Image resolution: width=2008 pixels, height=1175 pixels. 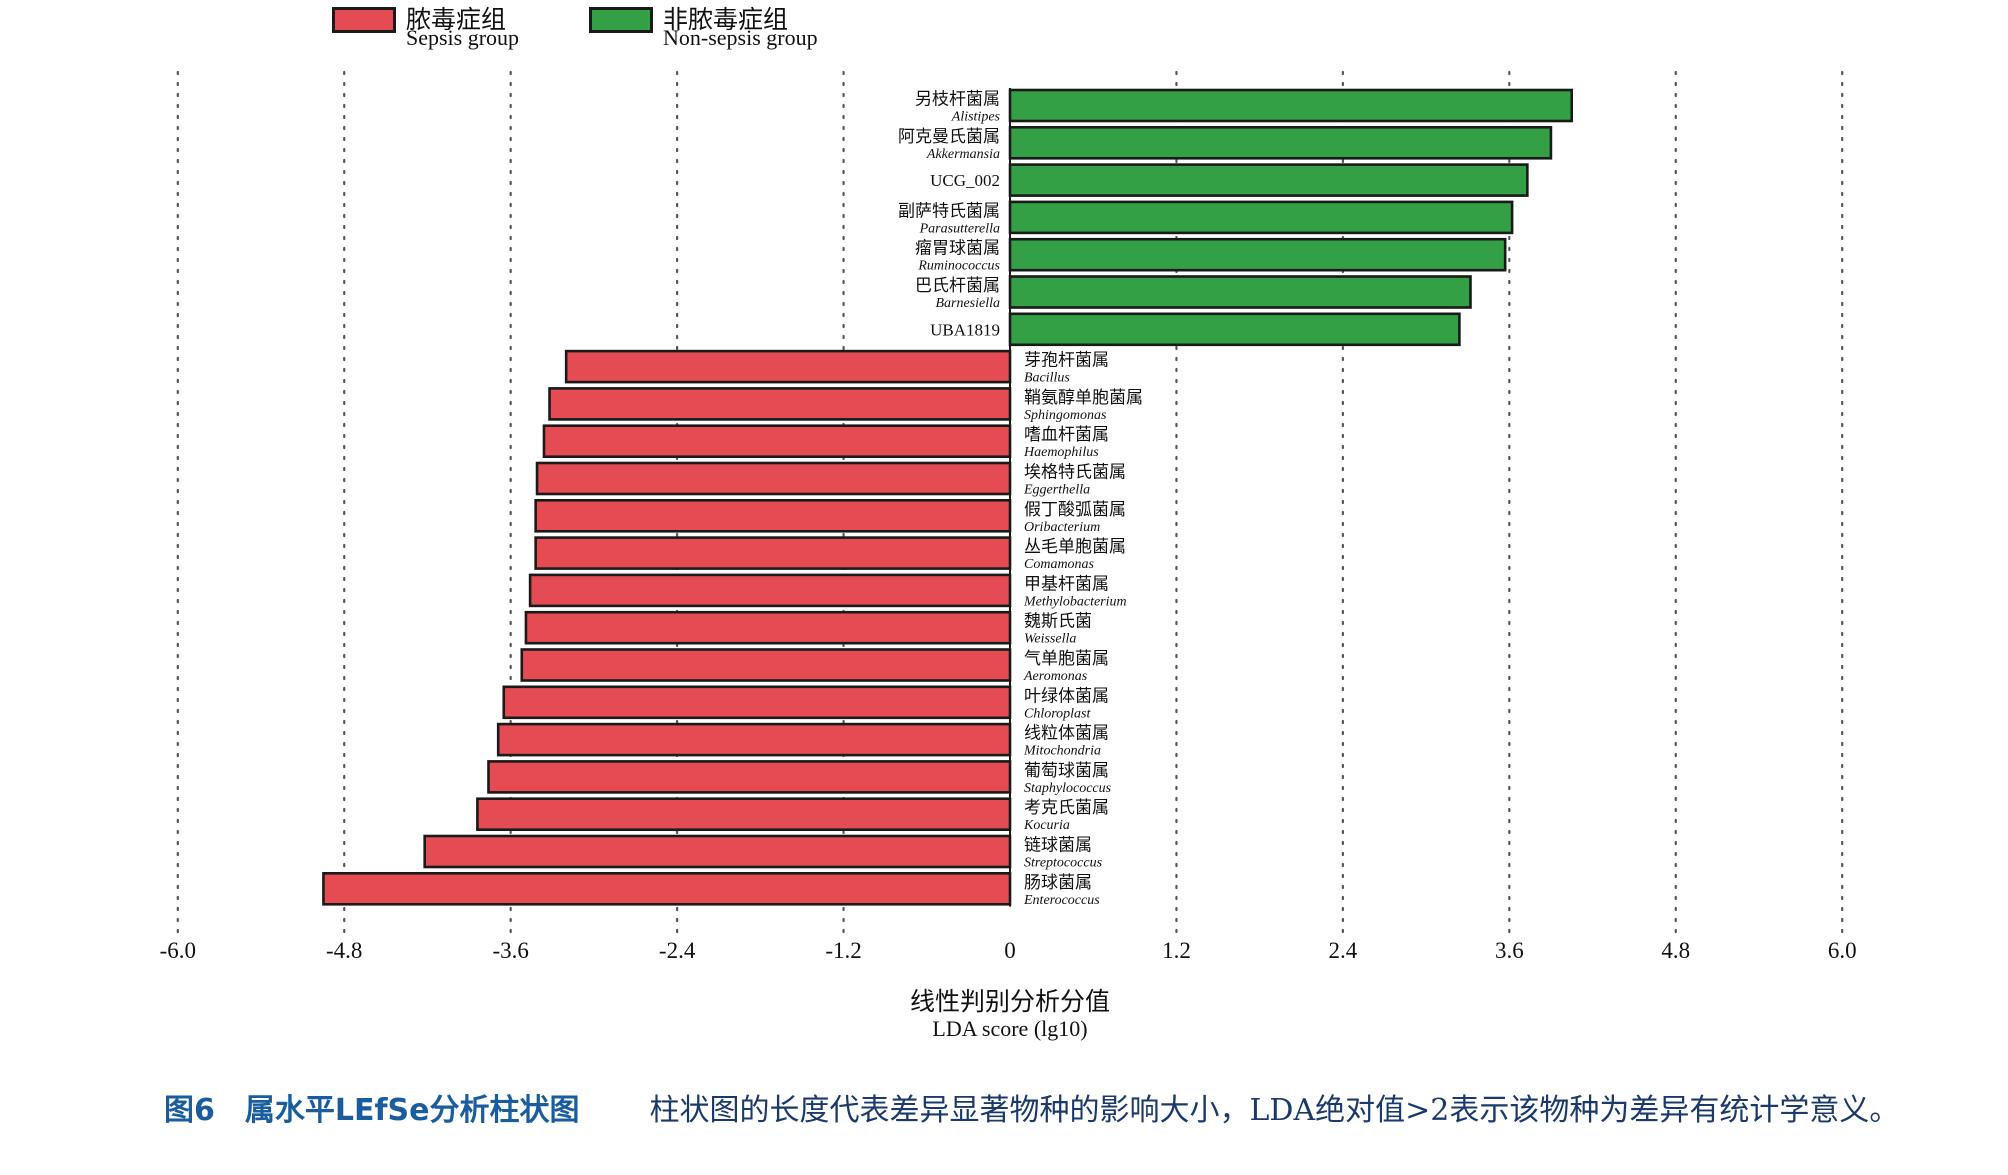 I want to click on legend-label-nonsepsis-en: Non-sepsis group, so click(x=740, y=37).